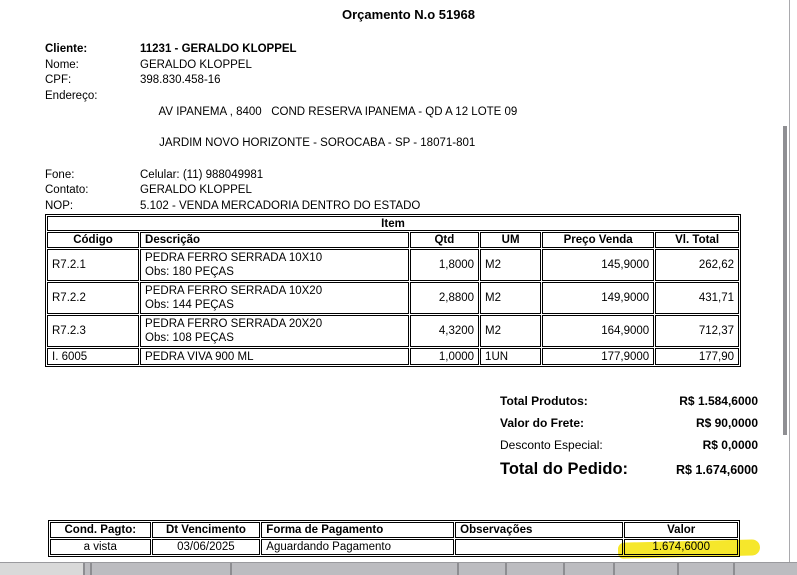 The height and width of the screenshot is (575, 797). Describe the element at coordinates (542, 423) in the screenshot. I see `valor-frete-label: Valor do Frete:` at that location.